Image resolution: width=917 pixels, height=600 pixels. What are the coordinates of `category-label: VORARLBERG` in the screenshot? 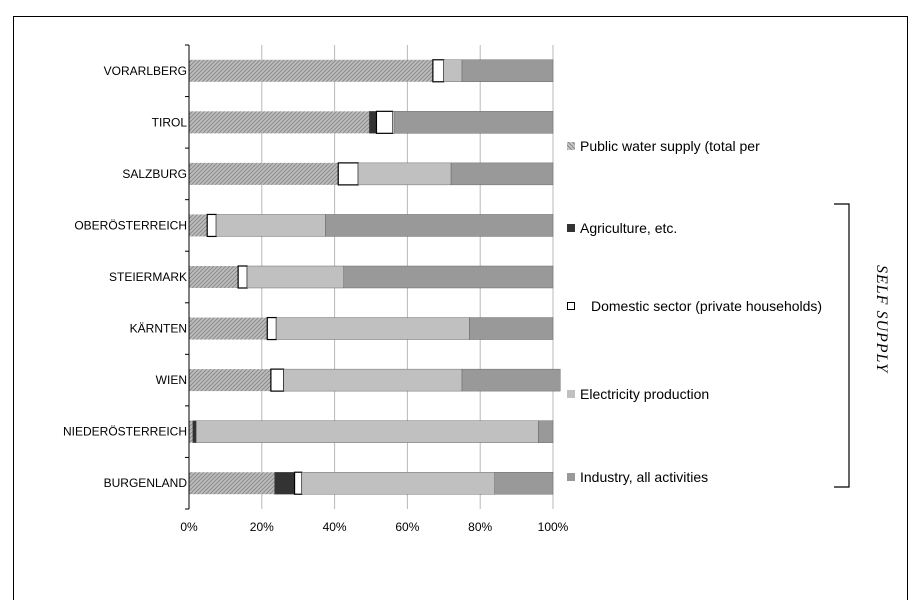 It's located at (145, 71).